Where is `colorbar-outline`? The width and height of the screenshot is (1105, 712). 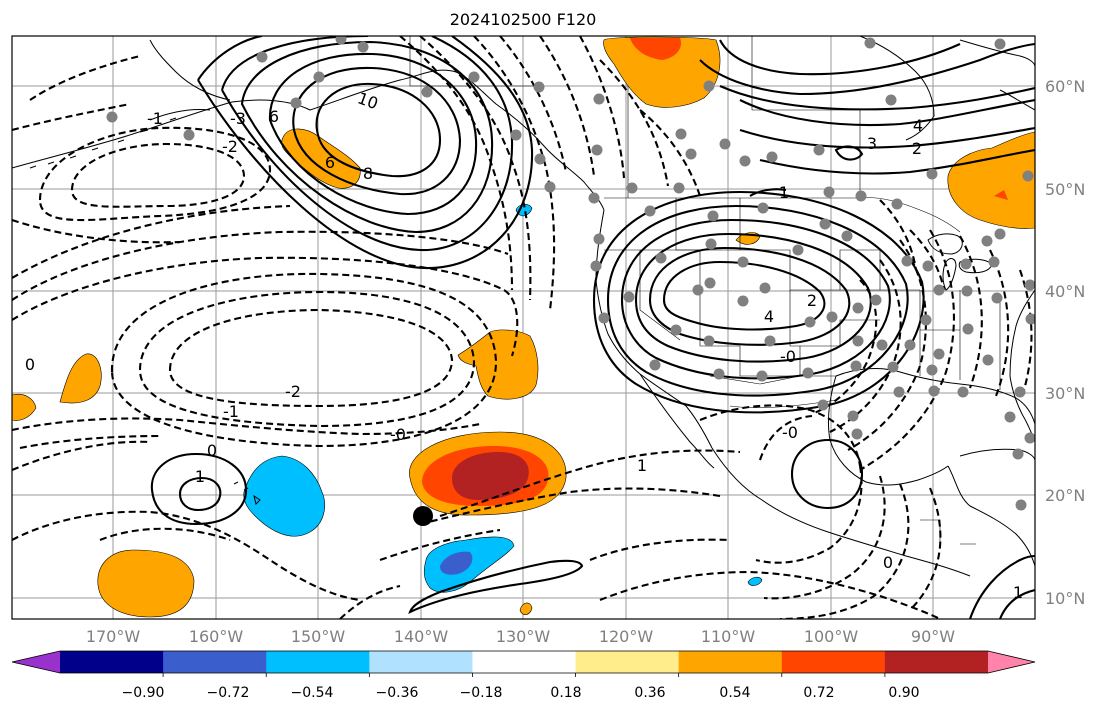 colorbar-outline is located at coordinates (523, 662).